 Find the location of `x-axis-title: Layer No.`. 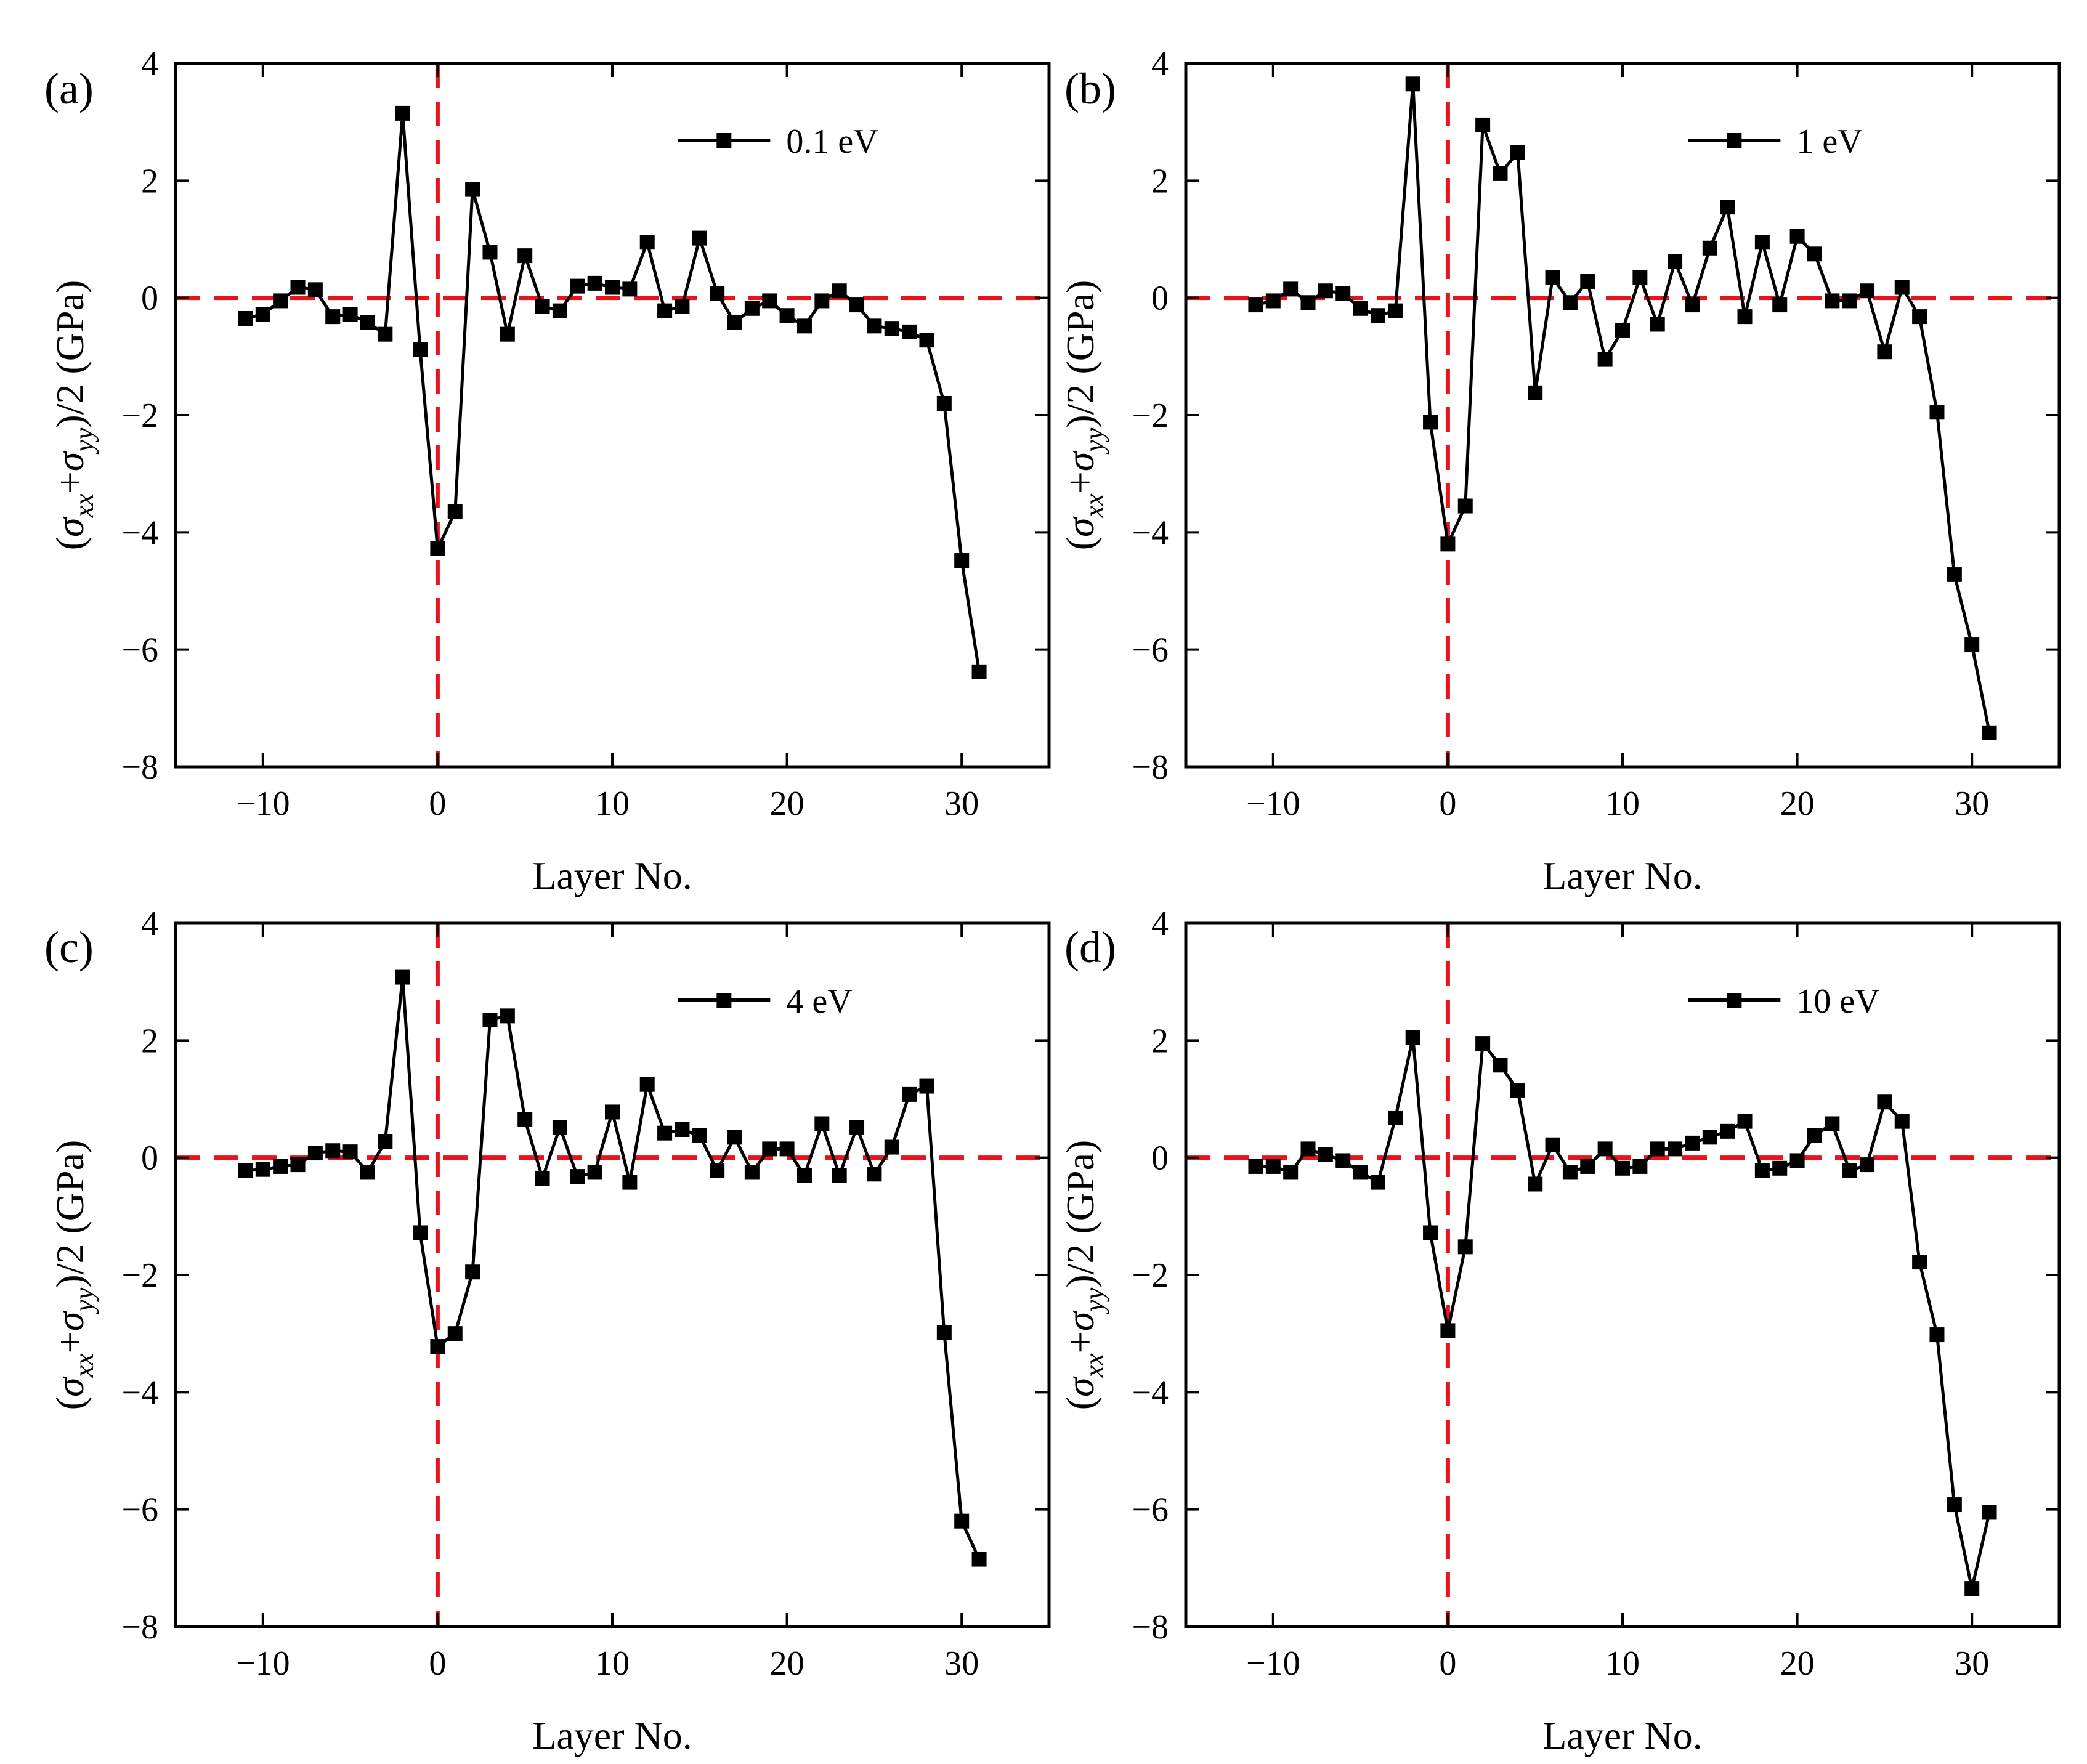

x-axis-title: Layer No. is located at coordinates (612, 1735).